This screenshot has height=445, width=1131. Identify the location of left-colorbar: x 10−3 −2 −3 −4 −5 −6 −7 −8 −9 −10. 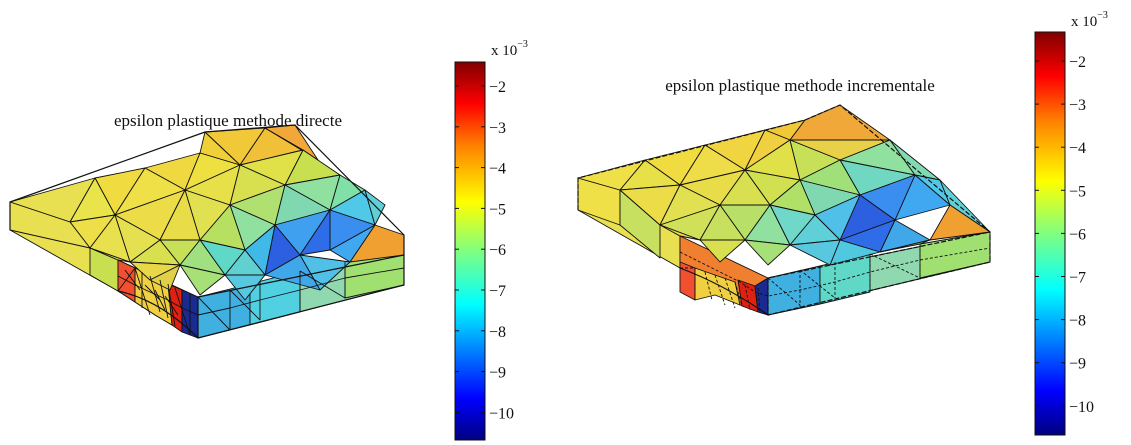
(491, 240).